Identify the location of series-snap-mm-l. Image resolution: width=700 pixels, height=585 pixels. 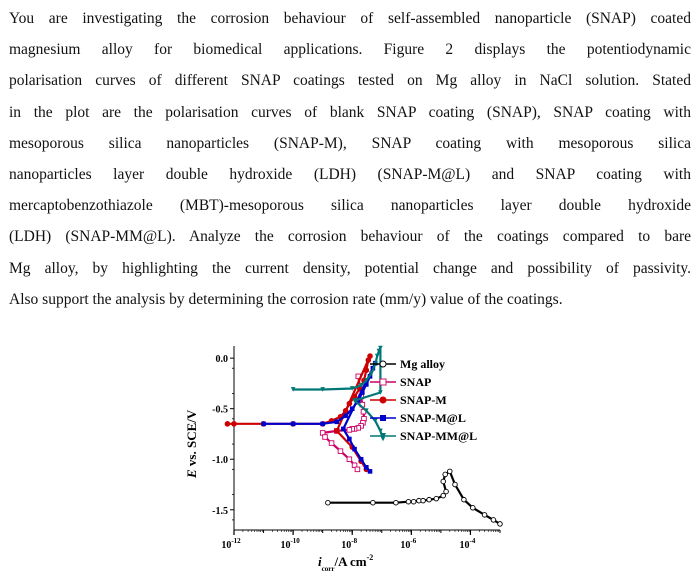
(338, 393).